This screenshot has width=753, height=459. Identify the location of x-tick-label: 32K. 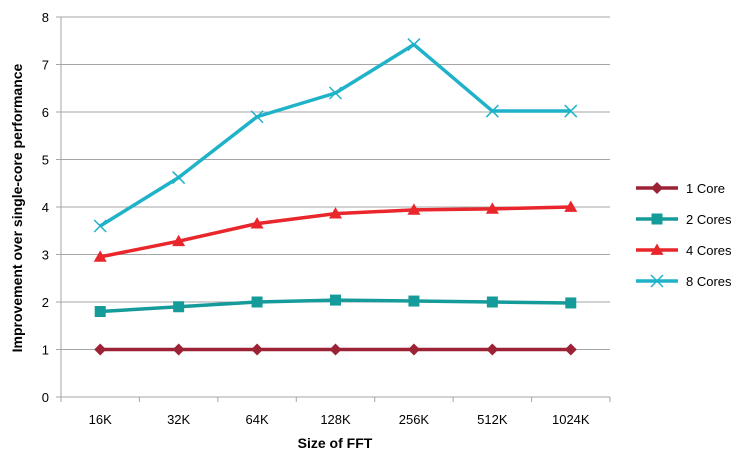
(178, 419).